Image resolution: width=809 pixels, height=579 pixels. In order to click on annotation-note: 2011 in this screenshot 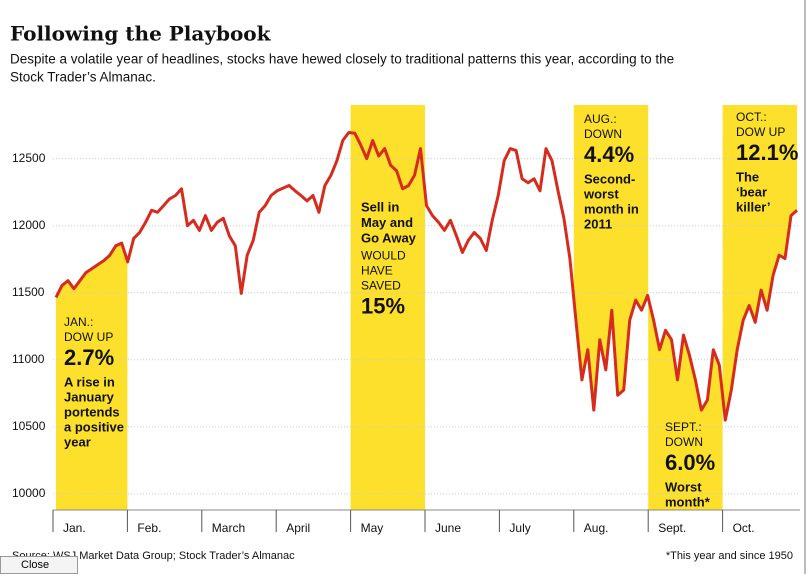, I will do `click(598, 223)`.